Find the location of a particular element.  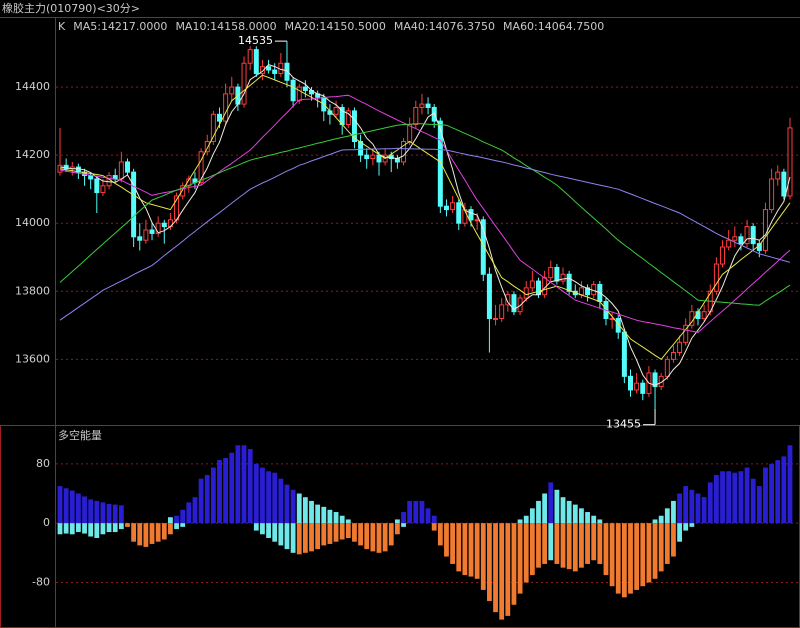

y-tick-label: 14000 is located at coordinates (32, 222).